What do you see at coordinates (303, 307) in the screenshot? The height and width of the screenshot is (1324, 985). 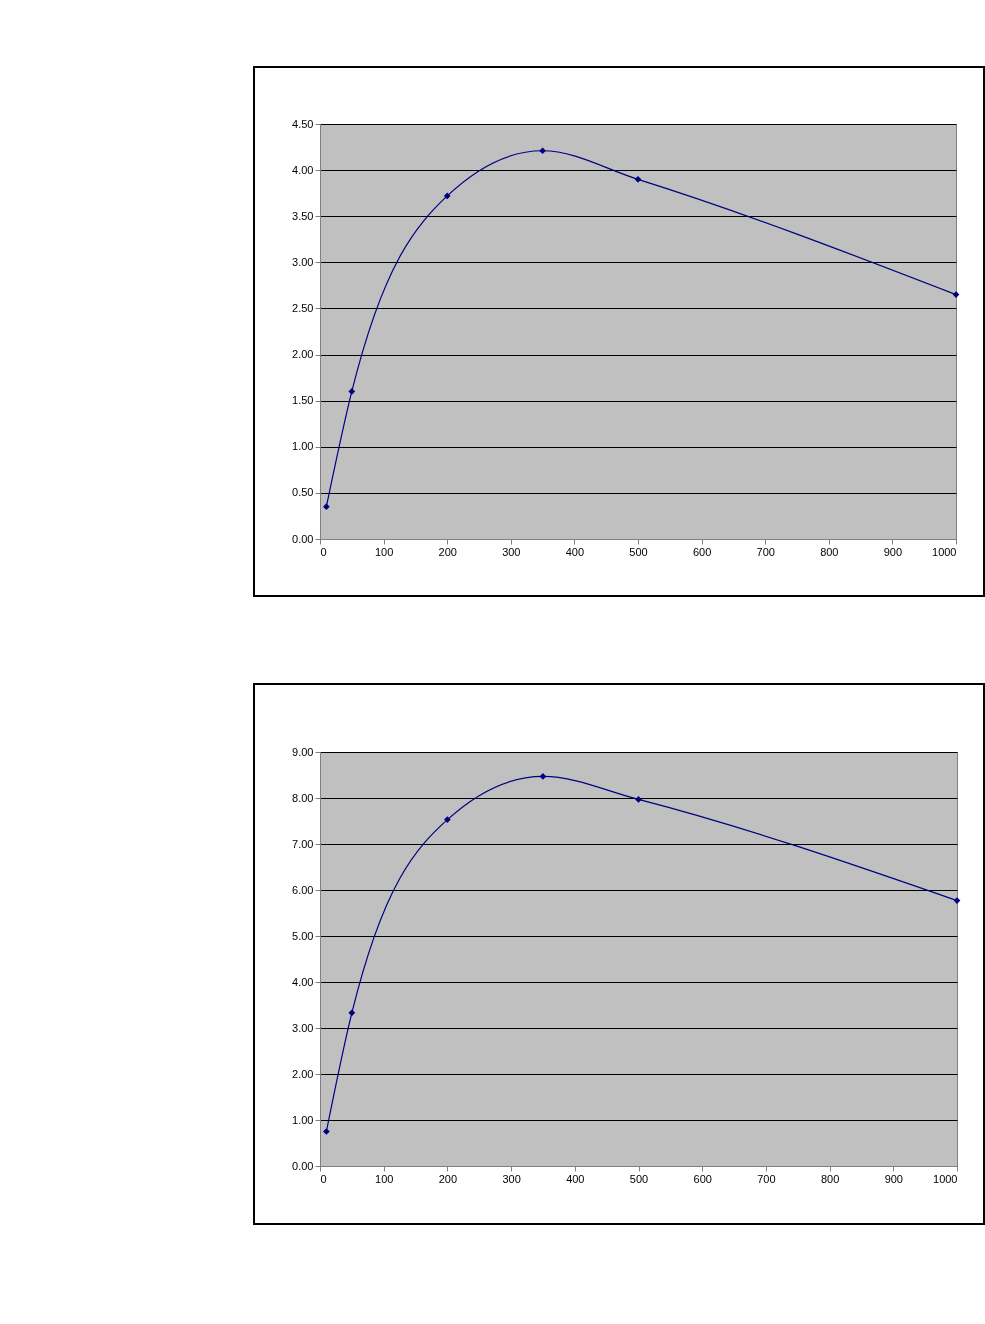 I see `y-tick-label: 2.50` at bounding box center [303, 307].